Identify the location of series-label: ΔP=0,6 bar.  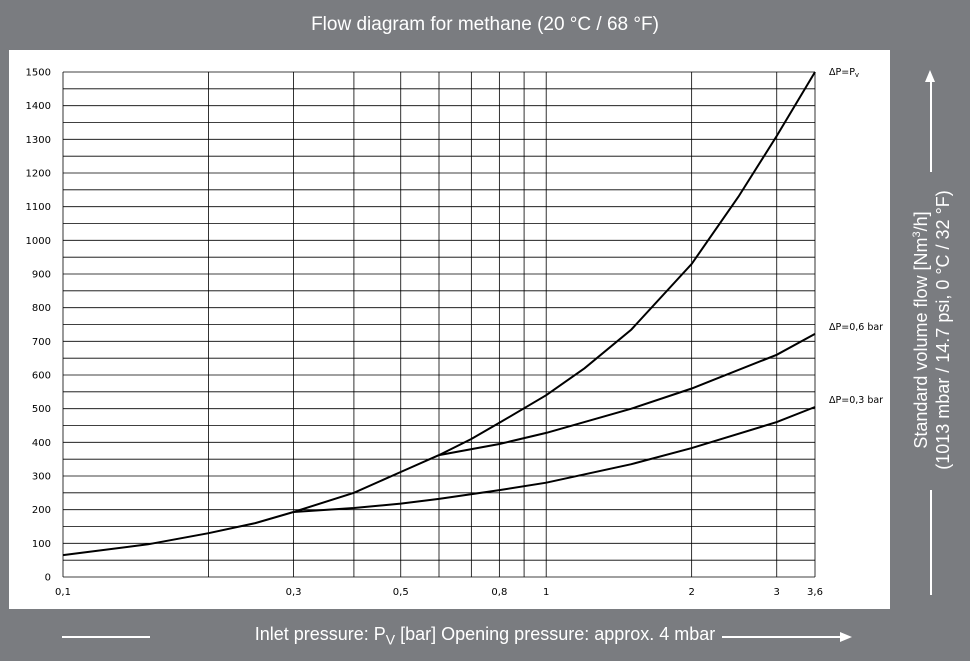
(856, 327).